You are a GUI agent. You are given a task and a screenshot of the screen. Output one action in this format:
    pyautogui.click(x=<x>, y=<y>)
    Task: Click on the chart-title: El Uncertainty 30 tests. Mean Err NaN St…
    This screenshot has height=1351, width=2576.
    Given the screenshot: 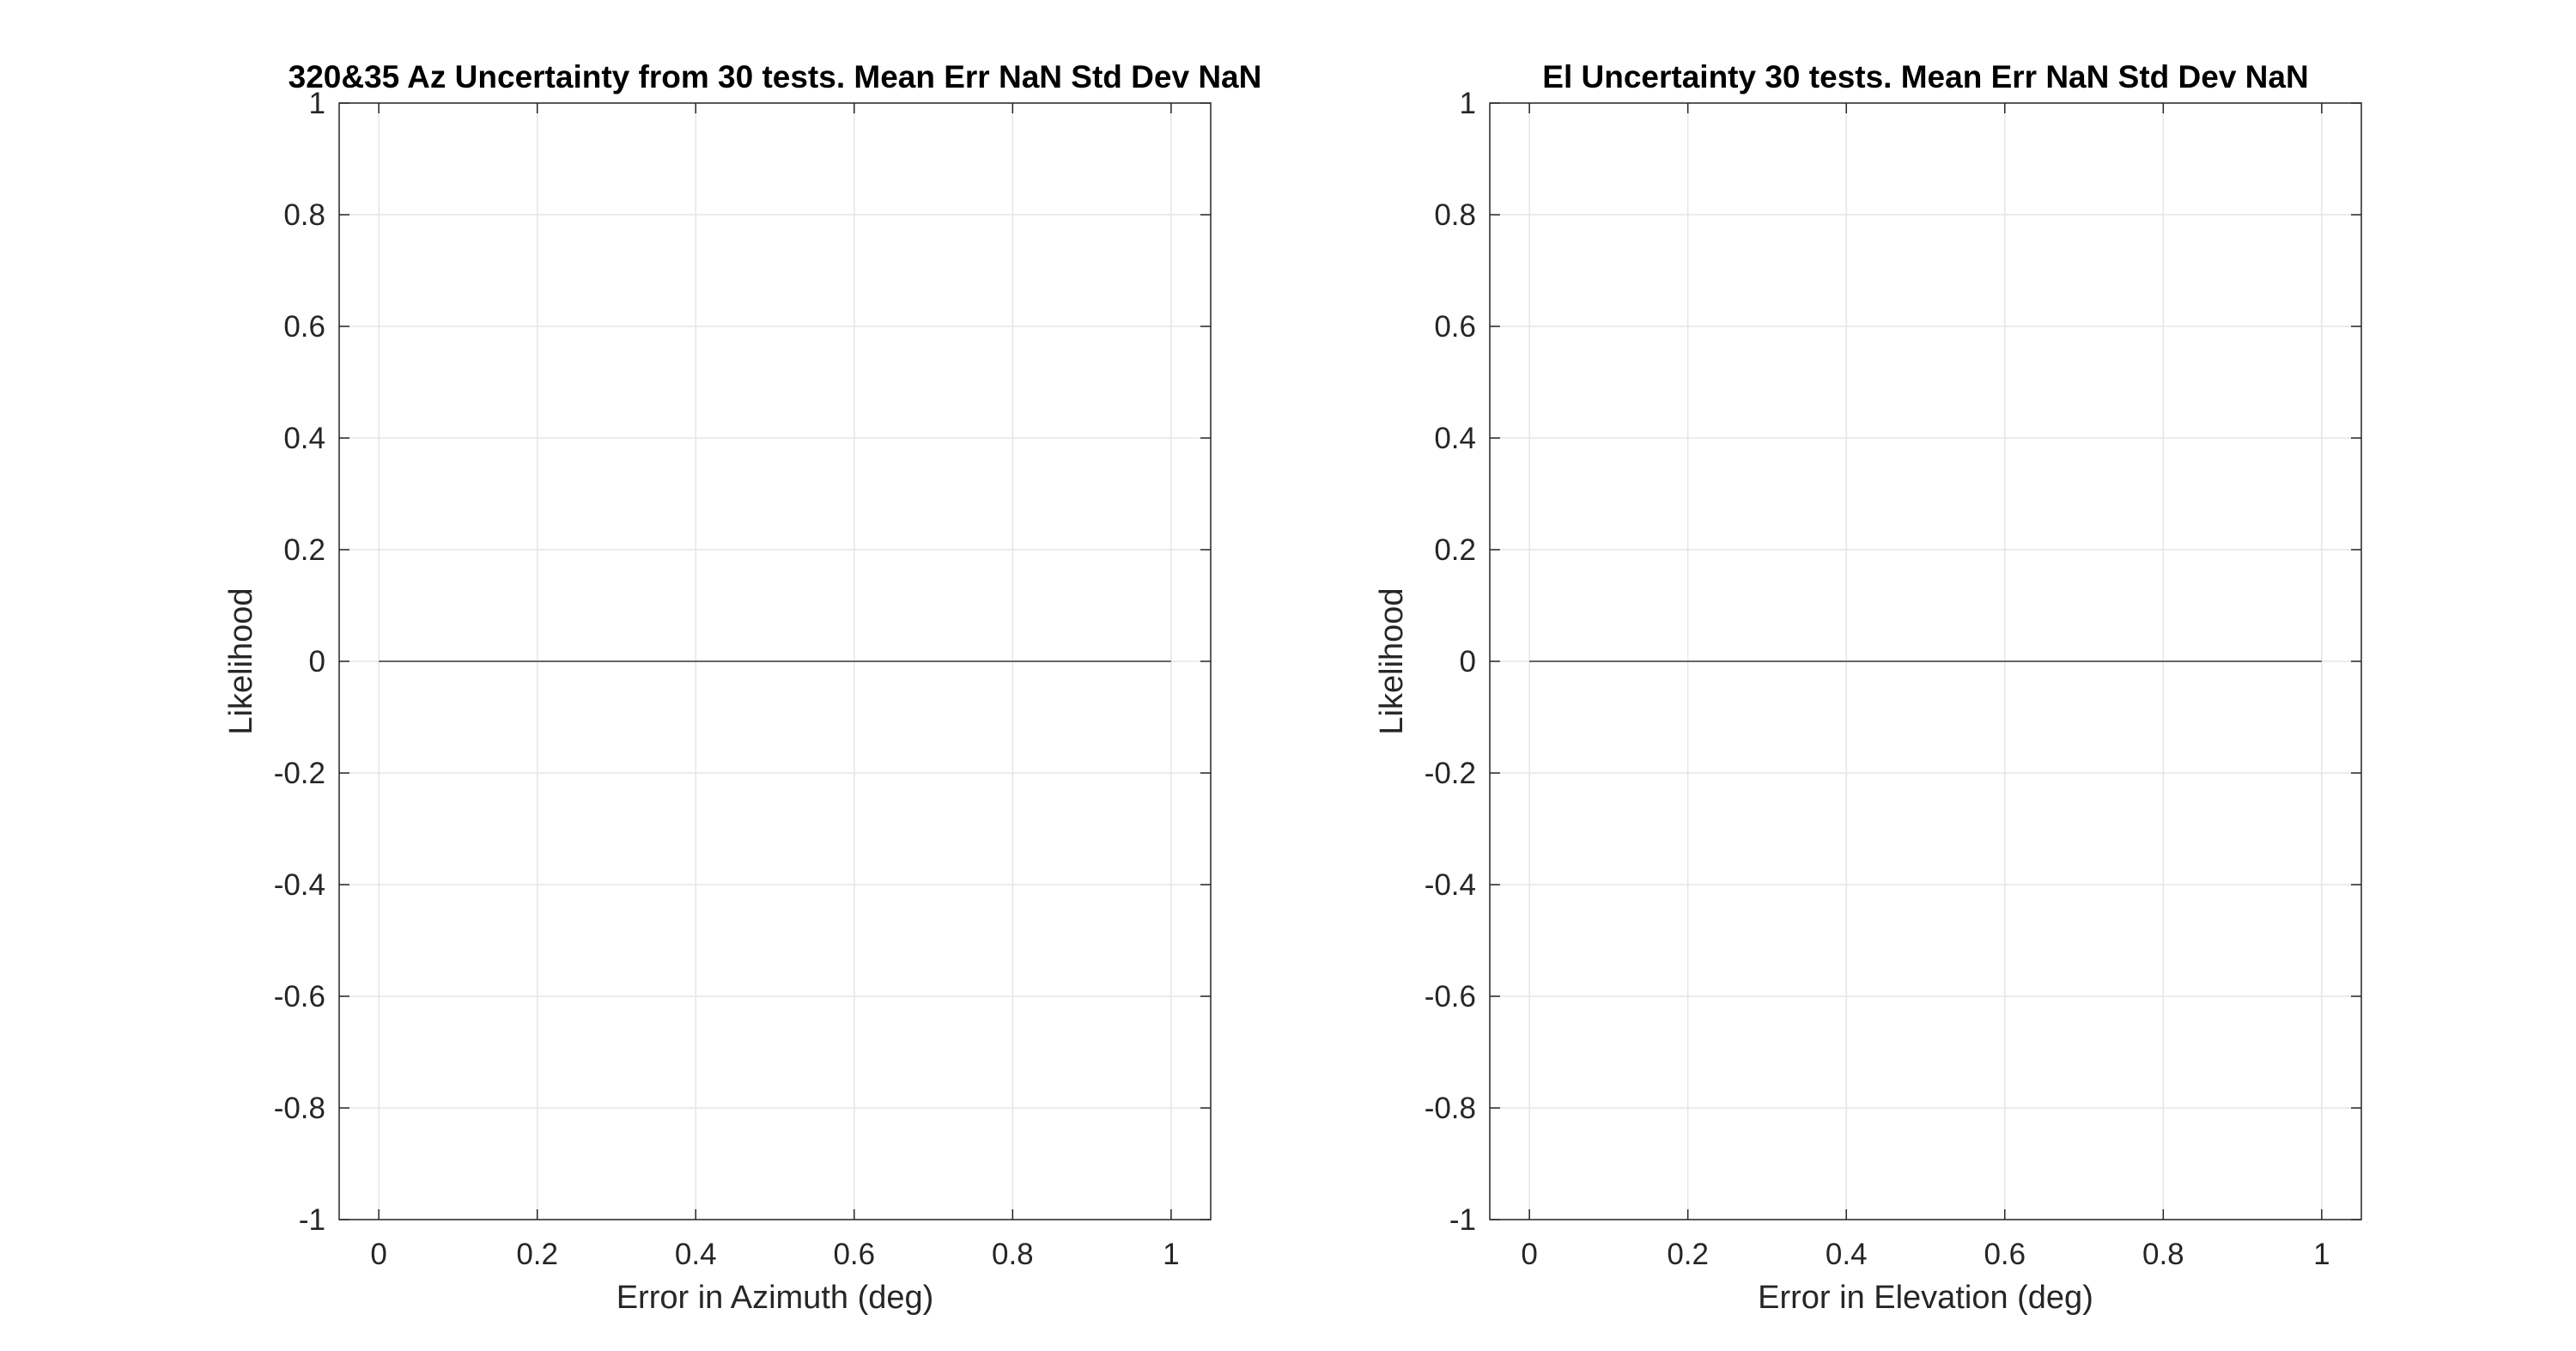 What is the action you would take?
    pyautogui.click(x=1925, y=76)
    